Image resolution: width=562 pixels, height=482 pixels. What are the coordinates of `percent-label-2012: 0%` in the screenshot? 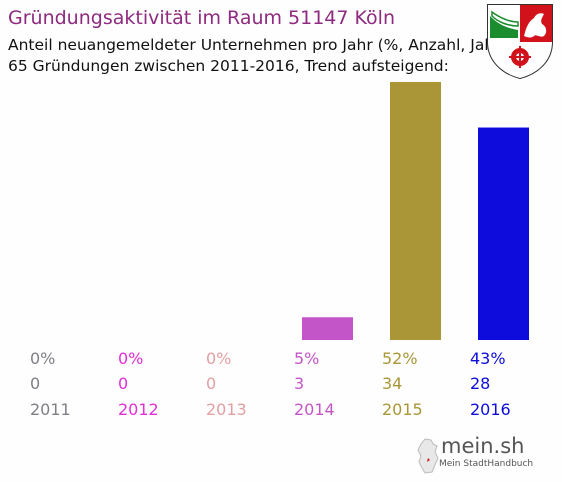 It's located at (130, 358).